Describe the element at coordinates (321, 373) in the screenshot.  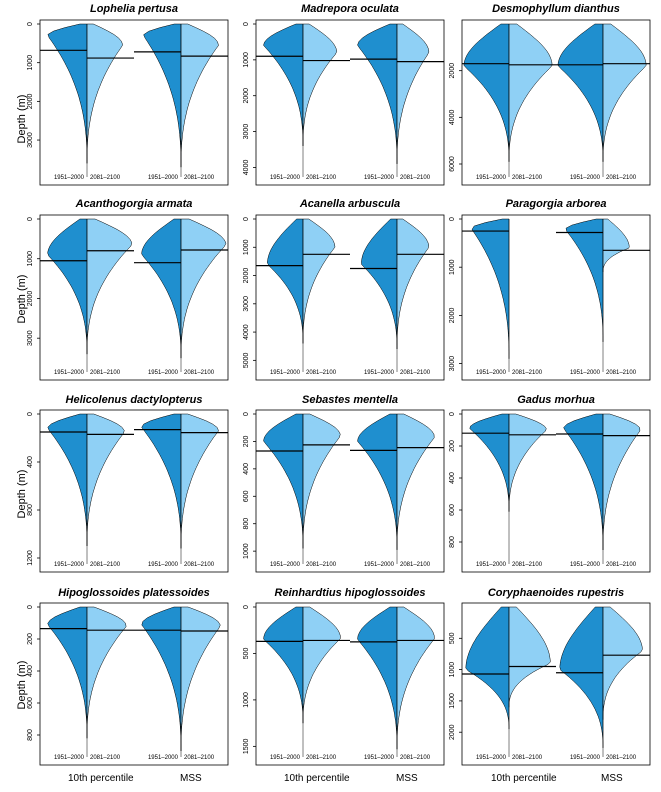
I see `panel-acanella-arbuscula-10th-percentile-period-future-label: 2081–2100` at that location.